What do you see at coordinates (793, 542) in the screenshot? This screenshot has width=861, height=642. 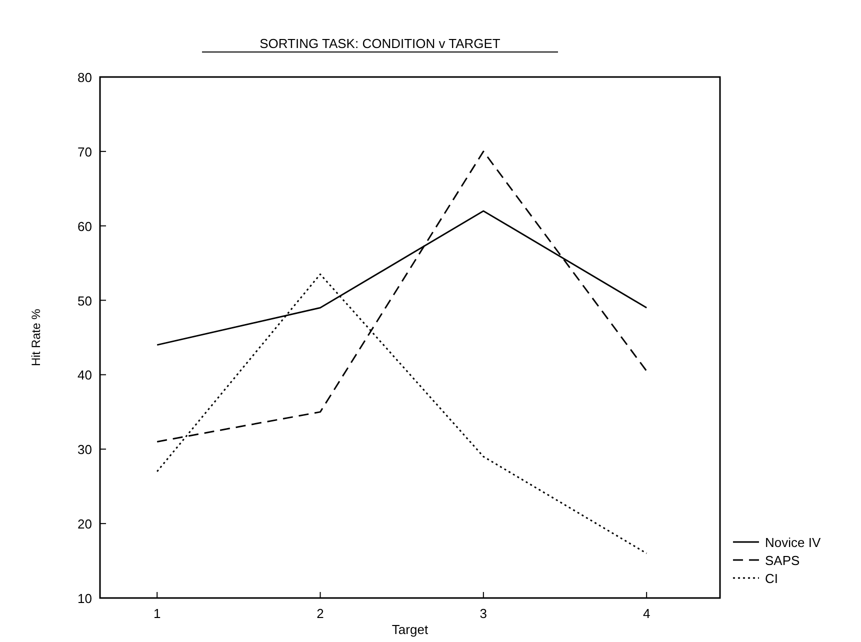 I see `legend-label: Novice IV` at bounding box center [793, 542].